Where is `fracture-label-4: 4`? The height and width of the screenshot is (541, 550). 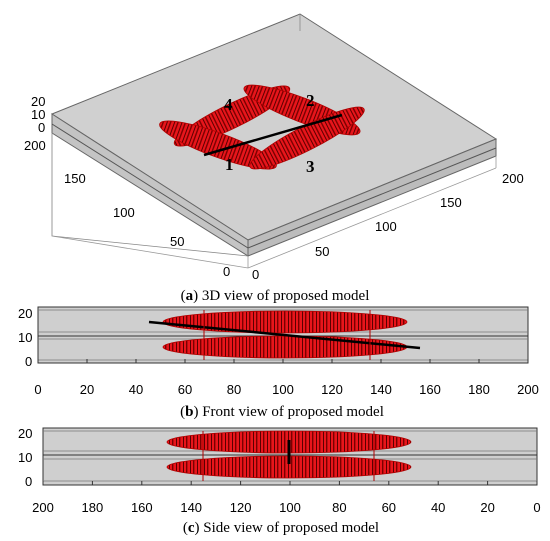
fracture-label-4: 4 is located at coordinates (228, 104).